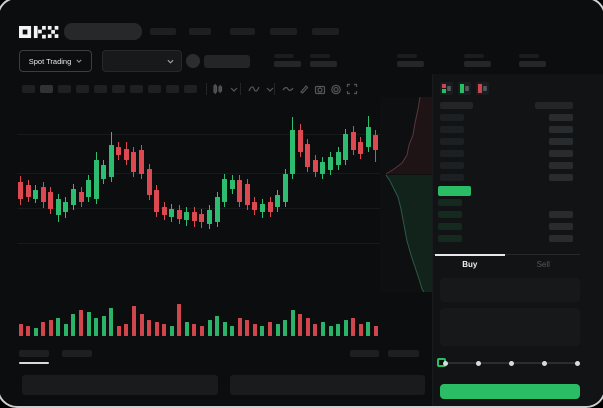 This screenshot has width=603, height=408. Describe the element at coordinates (198, 315) in the screenshot. I see `volume-bars` at that location.